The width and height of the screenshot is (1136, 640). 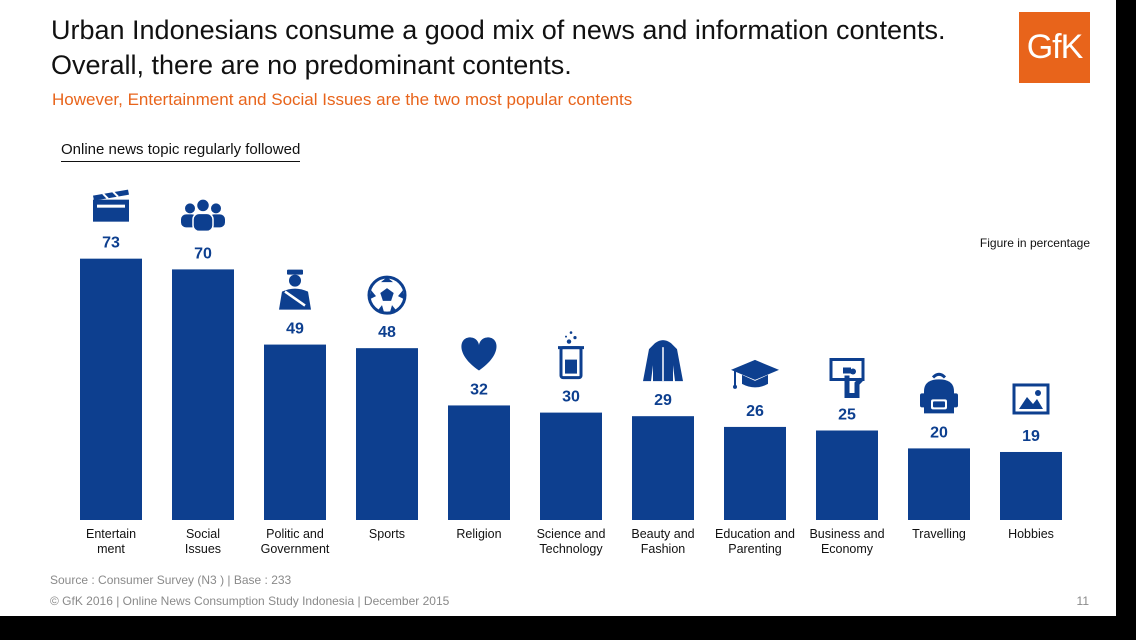 What do you see at coordinates (1082, 601) in the screenshot?
I see `page-number: 11` at bounding box center [1082, 601].